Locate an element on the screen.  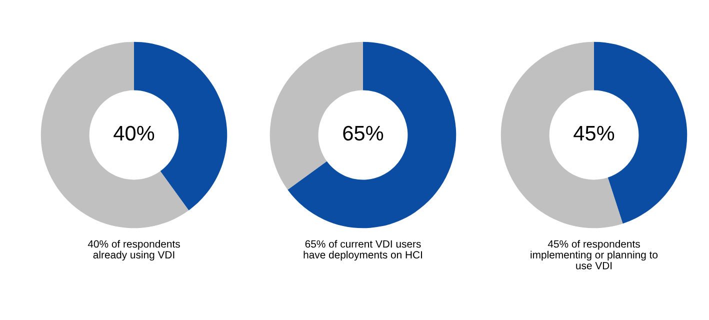
text: 65% of current VDI users have deployments on HCI is located at coordinates (363, 250).